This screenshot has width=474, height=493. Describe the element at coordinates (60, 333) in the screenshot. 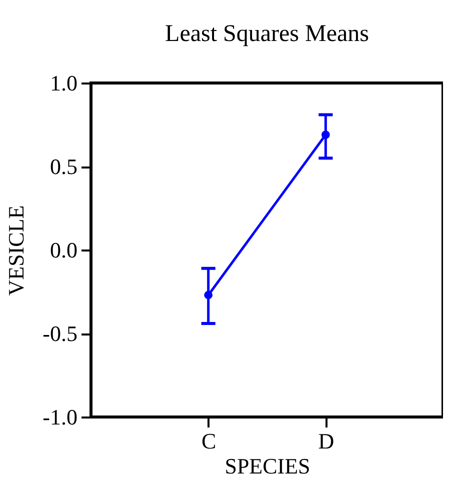

I see `y-tick-label: -0.5` at that location.